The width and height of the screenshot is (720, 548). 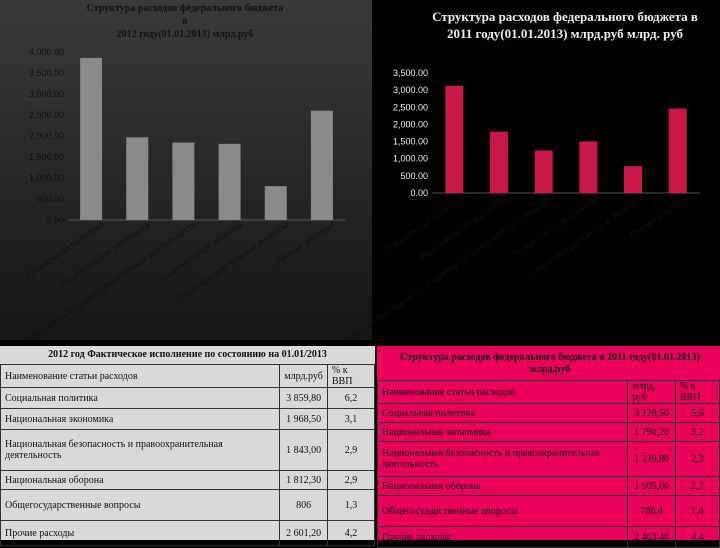 What do you see at coordinates (46, 157) in the screenshot?
I see `c2012-ytick: 1,500.00` at bounding box center [46, 157].